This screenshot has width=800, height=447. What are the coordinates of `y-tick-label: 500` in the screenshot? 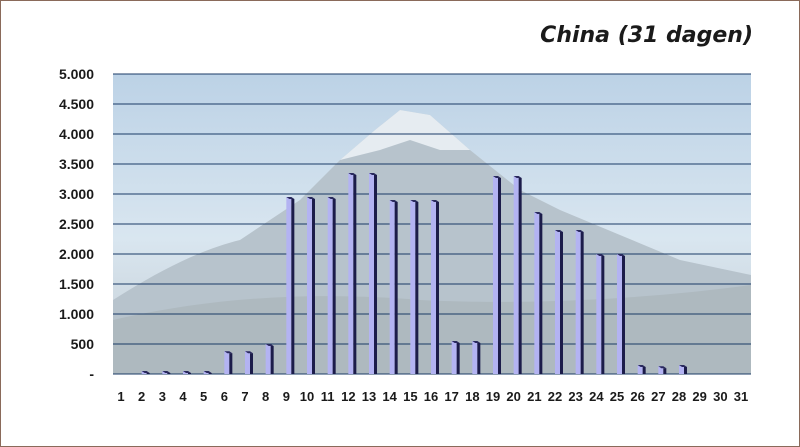 It's located at (83, 344).